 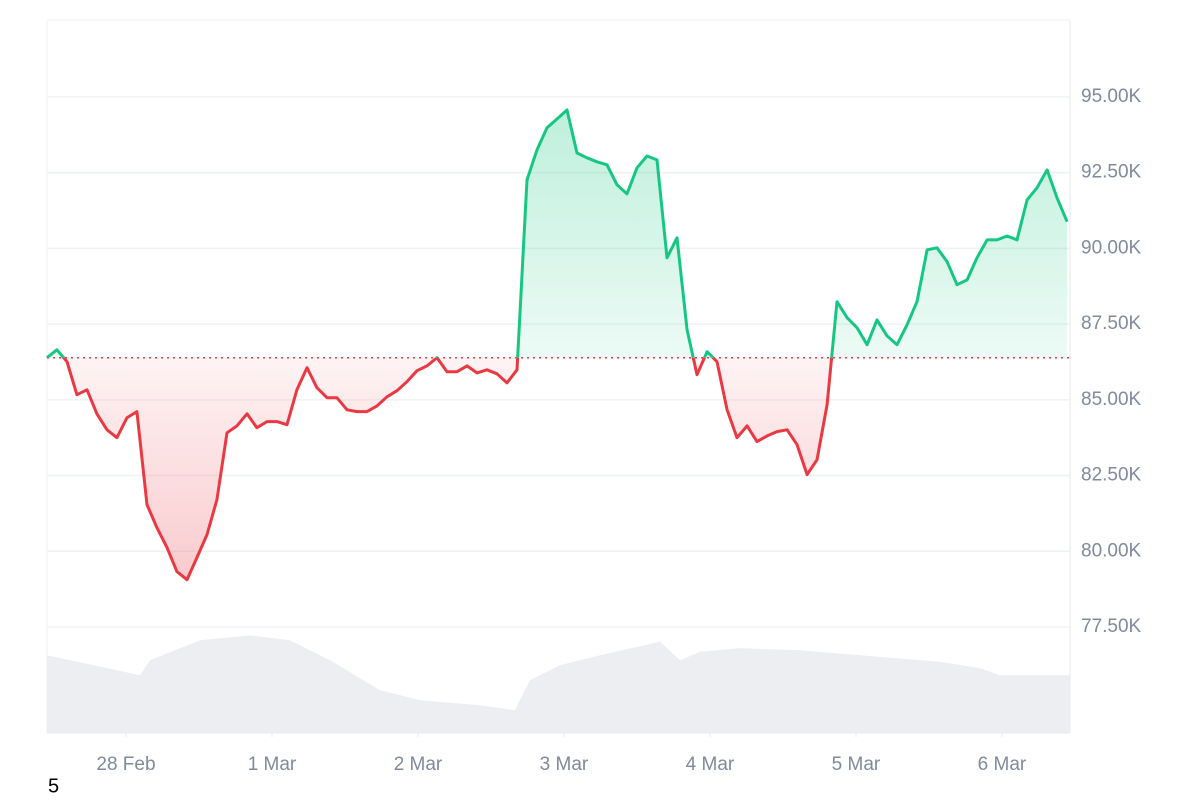 I want to click on y-tick-label: 80.00K, so click(x=1111, y=550).